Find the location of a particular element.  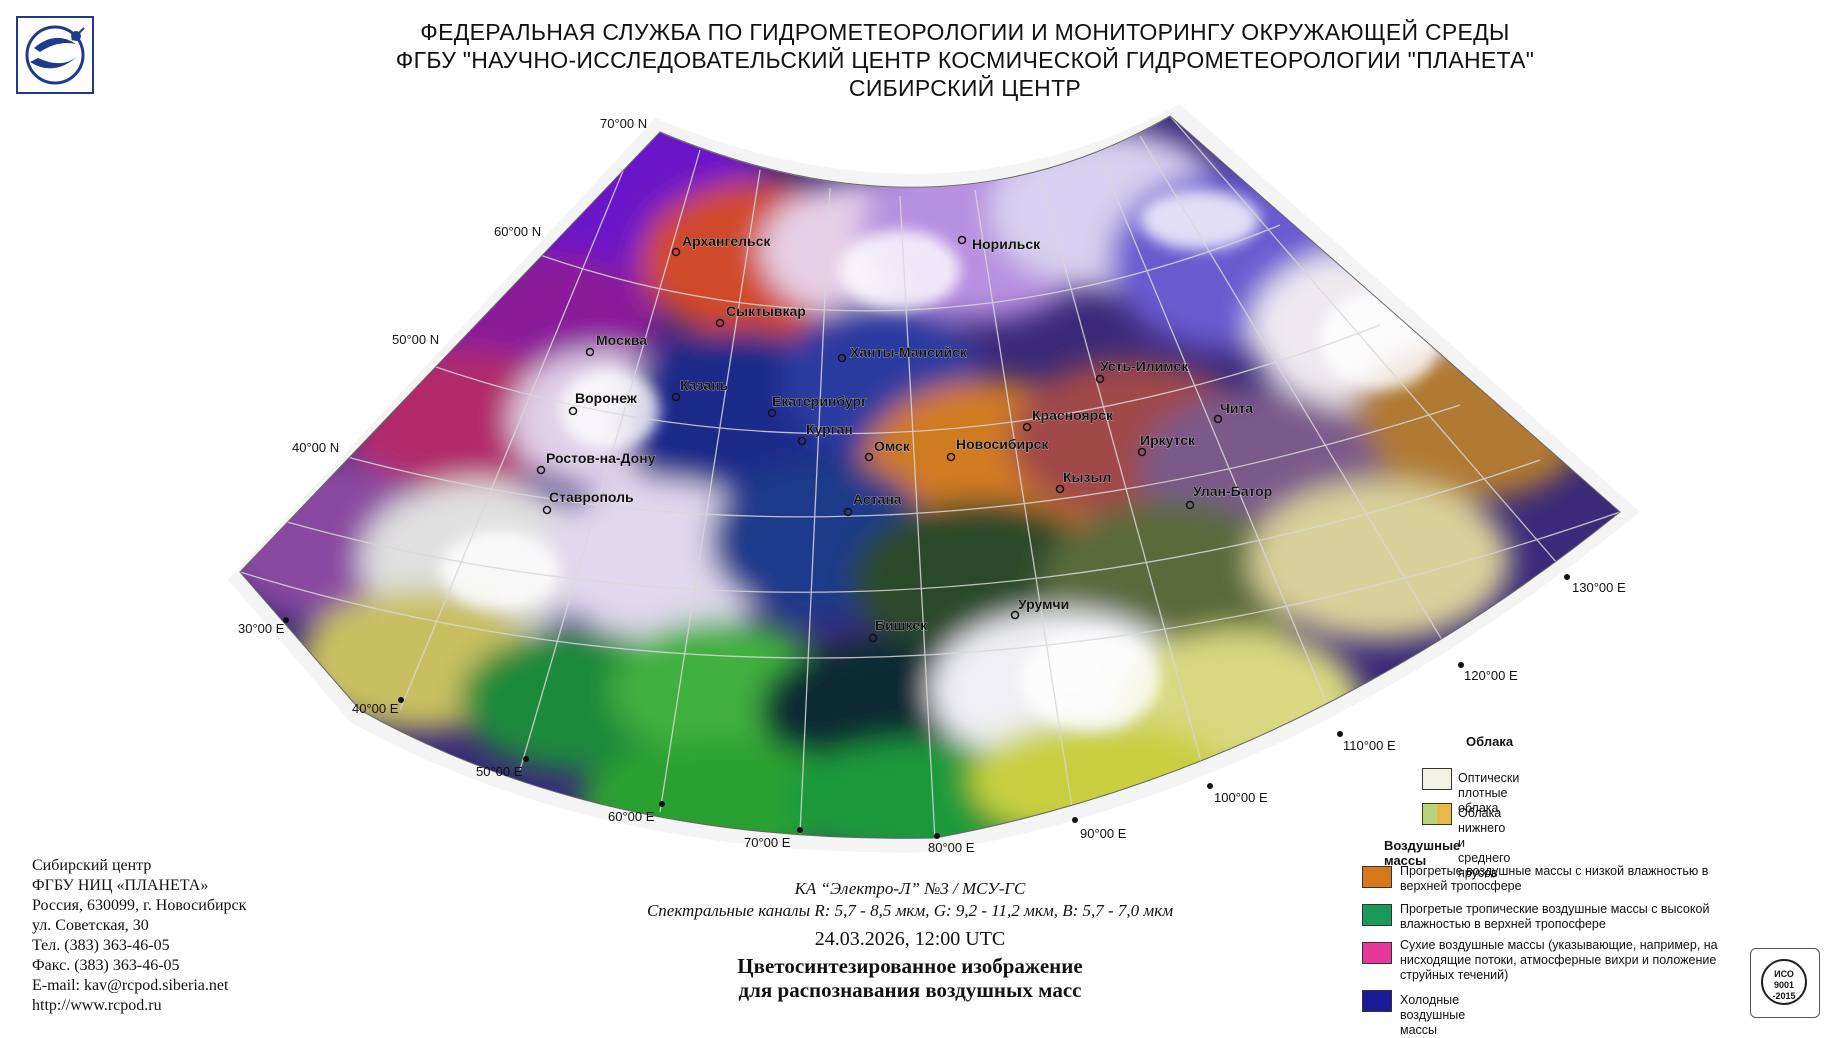

lon-label-30: 30°00 E is located at coordinates (261, 628).